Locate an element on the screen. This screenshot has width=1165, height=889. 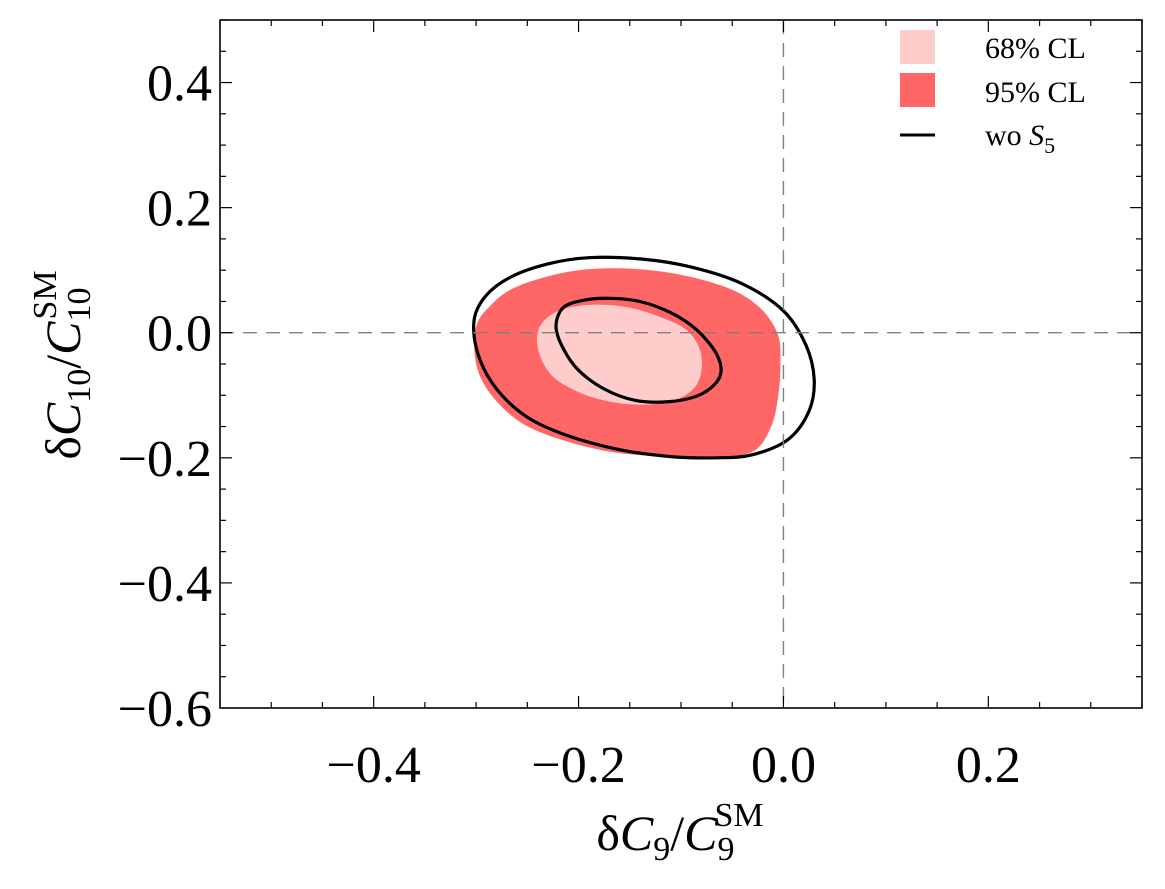
y-tick-label: 0.0 is located at coordinates (179, 334).